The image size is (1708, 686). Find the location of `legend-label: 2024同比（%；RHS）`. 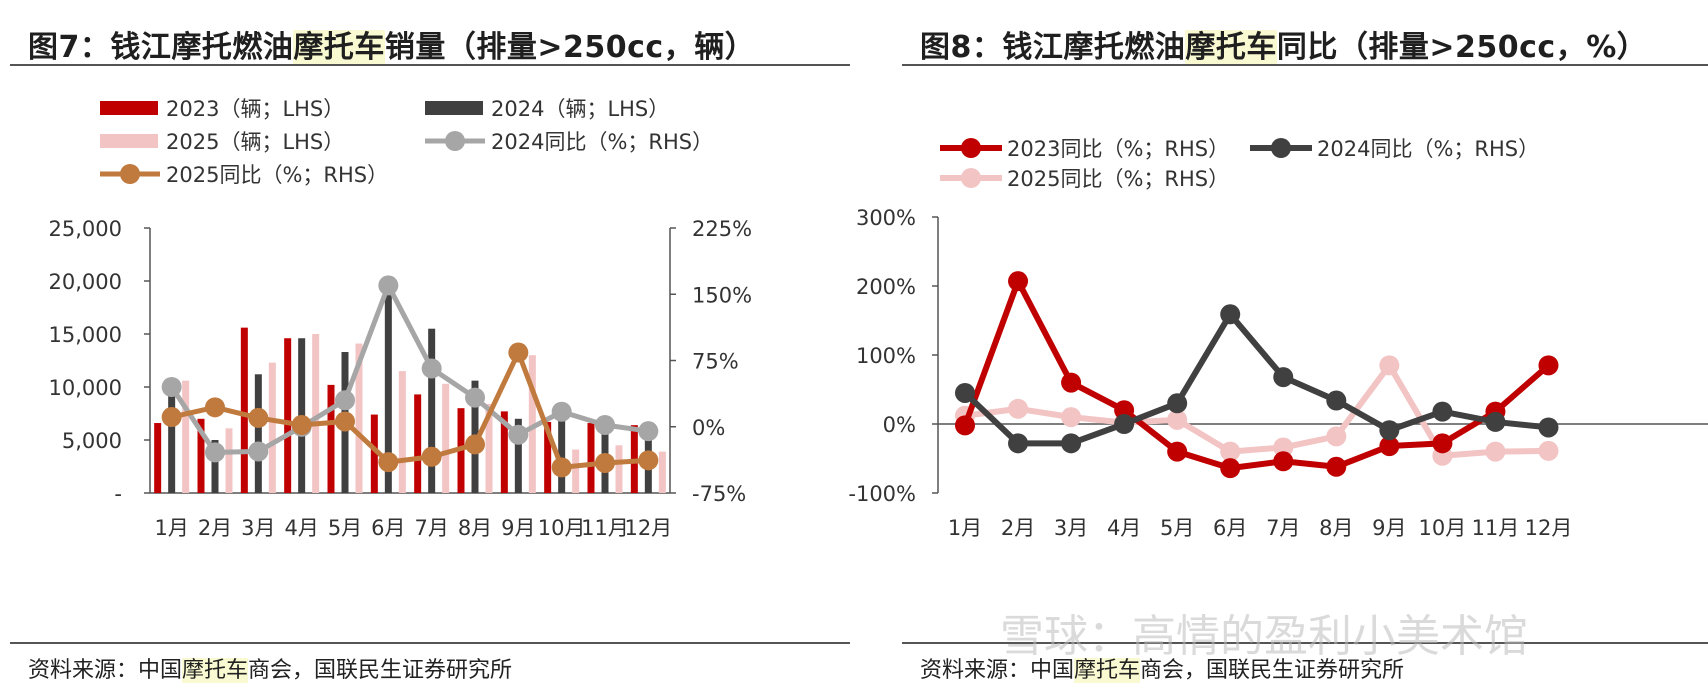

legend-label: 2024同比（%；RHS） is located at coordinates (602, 142).